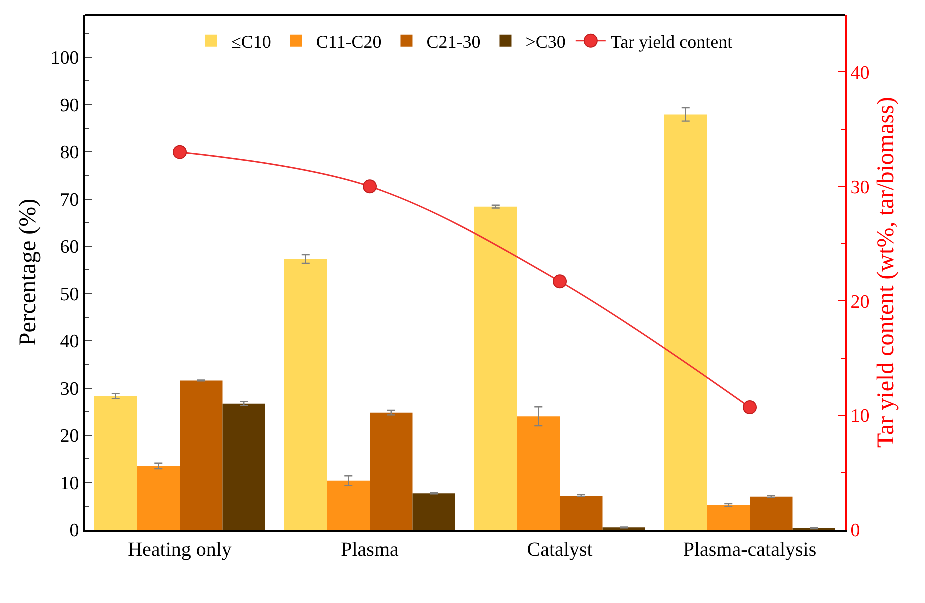  Describe the element at coordinates (453, 42) in the screenshot. I see `legend-label: C21-30` at that location.